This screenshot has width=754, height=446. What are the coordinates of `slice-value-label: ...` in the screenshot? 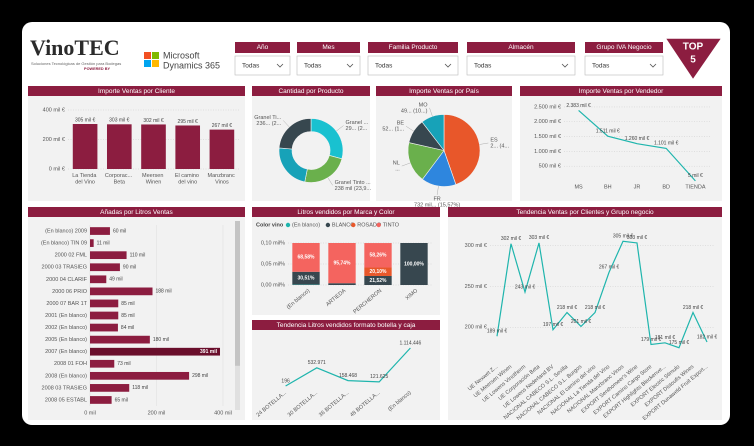 It's located at (397, 170).